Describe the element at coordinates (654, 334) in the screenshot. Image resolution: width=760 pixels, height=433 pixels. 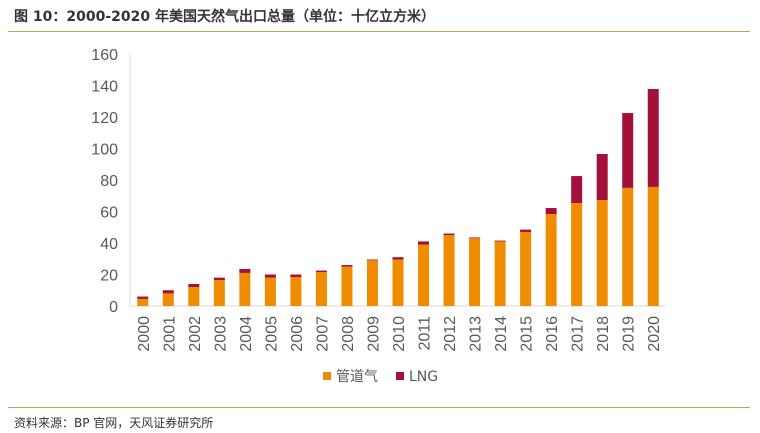
I see `x-tick-label: 2020` at that location.